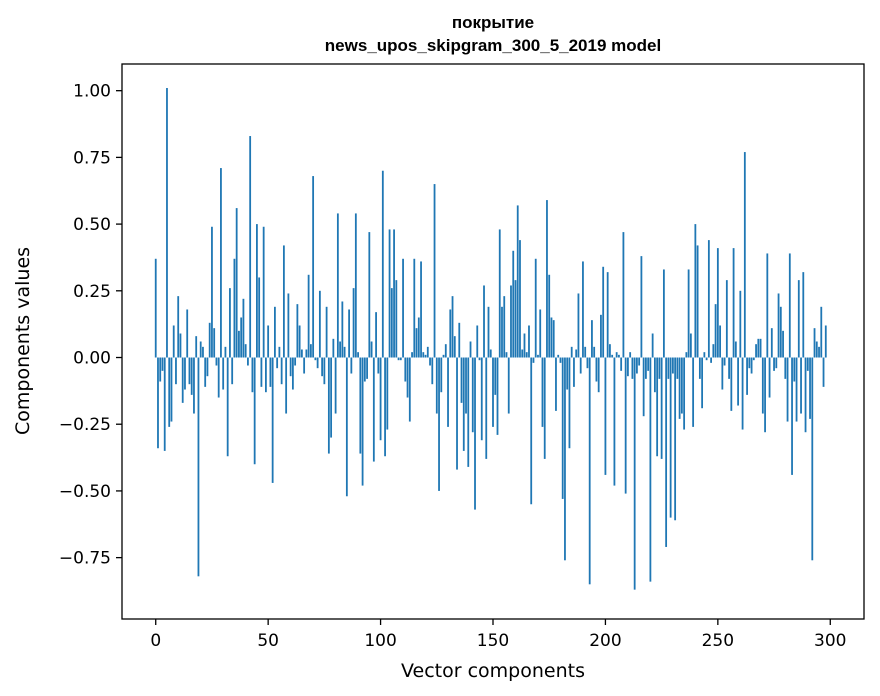  I want to click on y-tick-label-0: 1.00, so click(92, 92).